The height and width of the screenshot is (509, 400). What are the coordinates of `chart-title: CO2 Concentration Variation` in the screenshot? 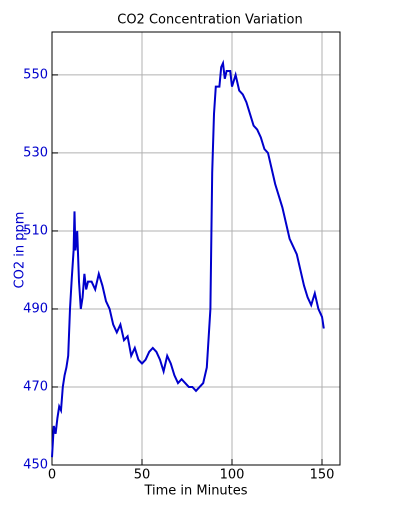 It's located at (210, 20).